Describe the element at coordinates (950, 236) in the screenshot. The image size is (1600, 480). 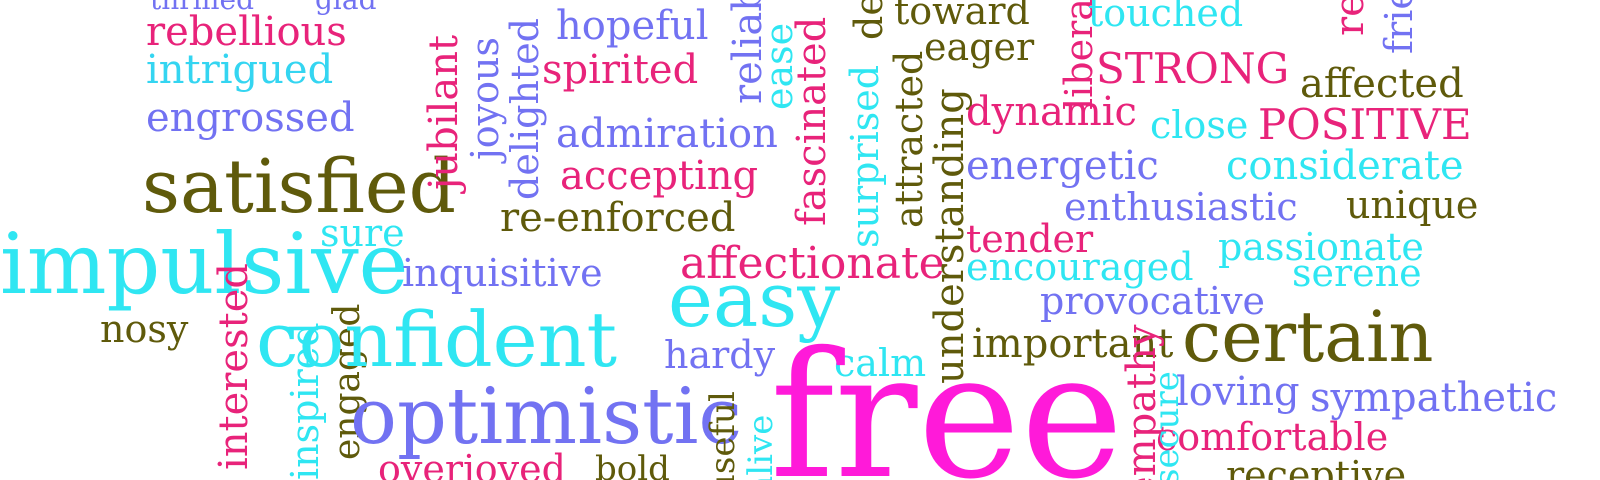
I see `word-understanding: understanding` at that location.